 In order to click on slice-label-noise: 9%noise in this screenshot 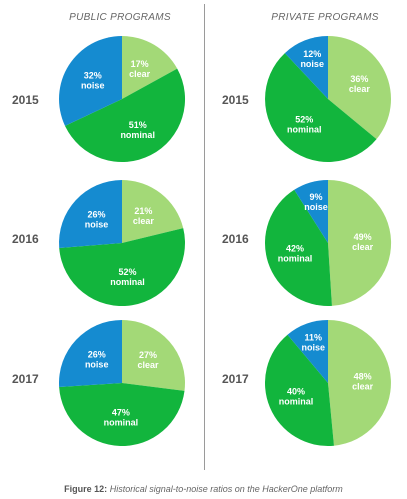, I will do `click(316, 202)`.